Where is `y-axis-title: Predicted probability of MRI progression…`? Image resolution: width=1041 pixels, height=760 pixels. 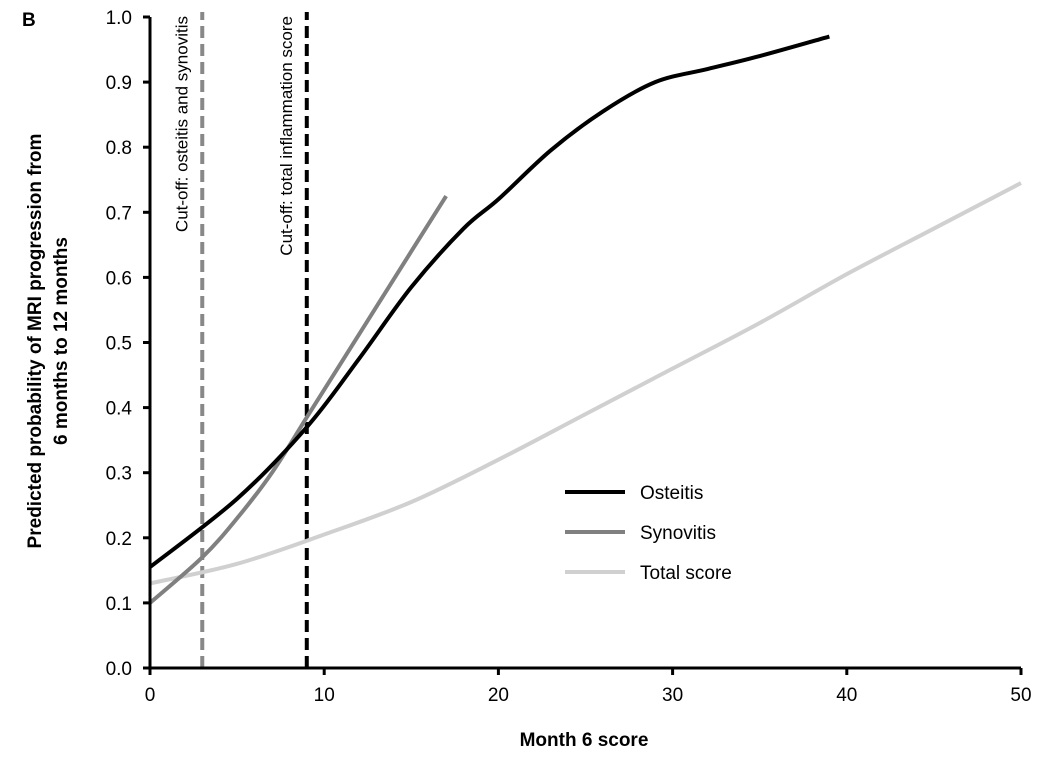
y-axis-title: Predicted probability of MRI progression… is located at coordinates (48, 341).